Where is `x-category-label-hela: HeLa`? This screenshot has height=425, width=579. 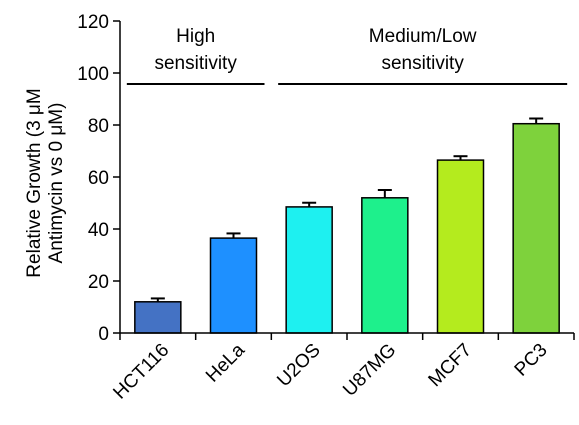 x-category-label-hela: HeLa is located at coordinates (225, 362).